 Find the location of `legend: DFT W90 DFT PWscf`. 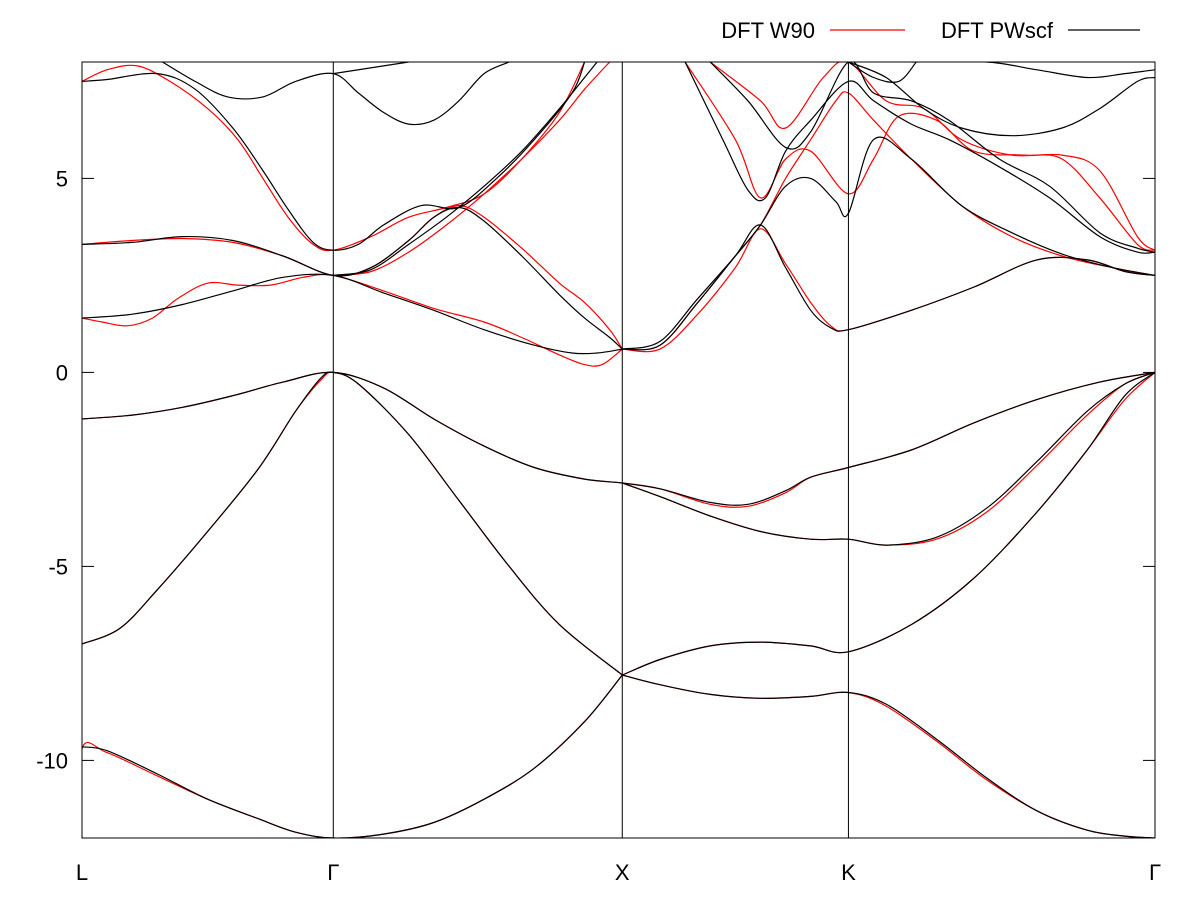

legend: DFT W90 DFT PWscf is located at coordinates (930, 30).